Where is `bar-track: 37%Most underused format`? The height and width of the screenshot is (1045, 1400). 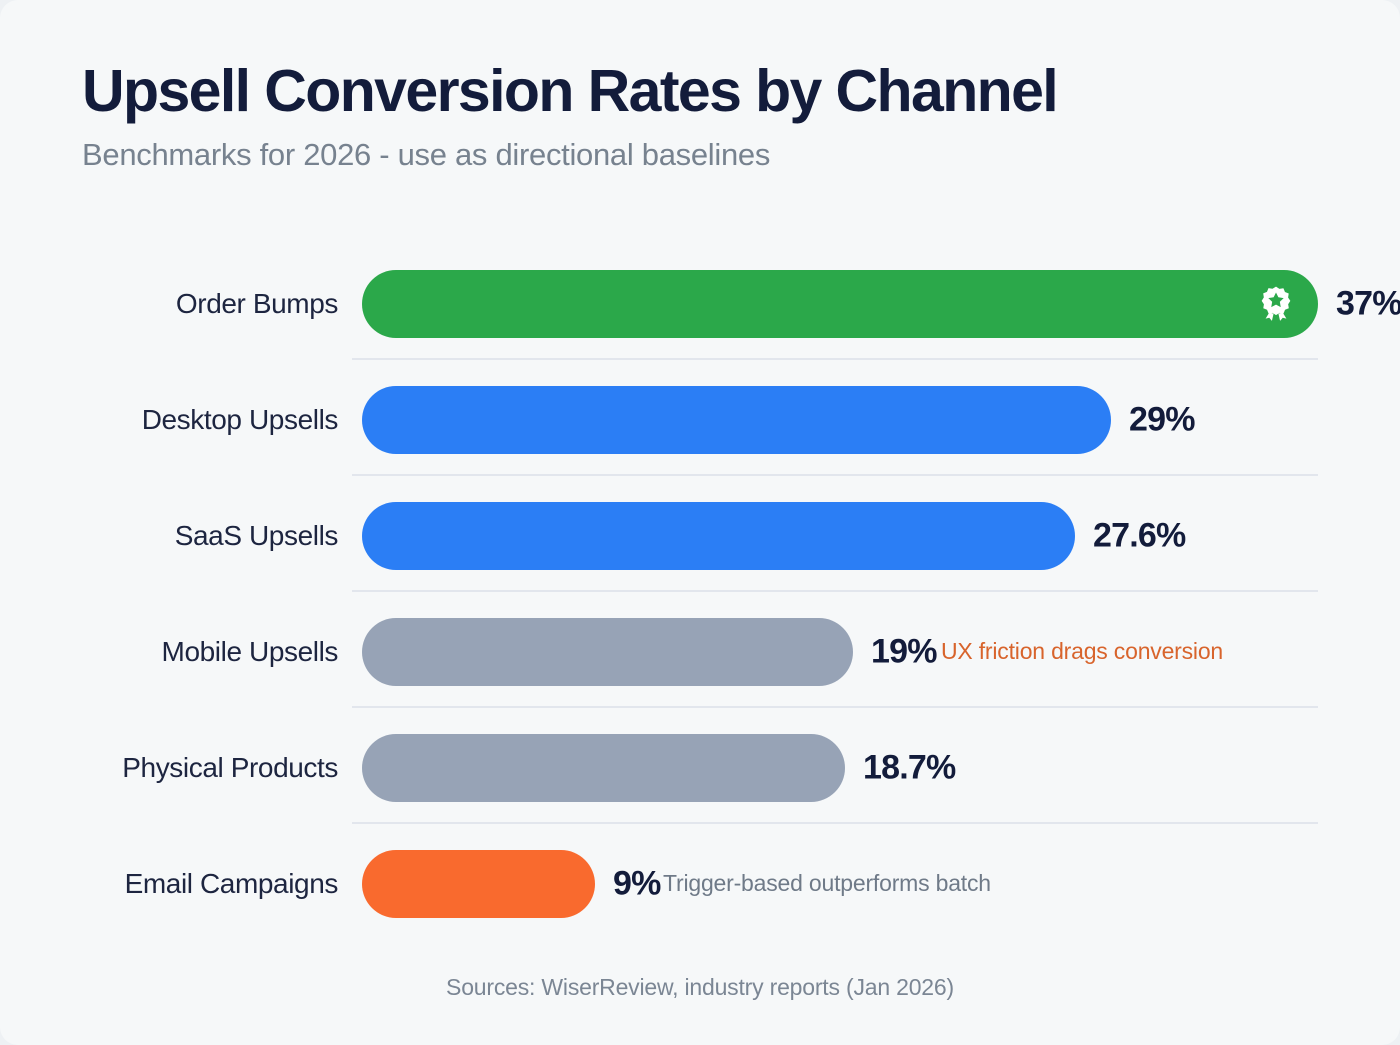 bar-track: 37%Most underused format is located at coordinates (881, 304).